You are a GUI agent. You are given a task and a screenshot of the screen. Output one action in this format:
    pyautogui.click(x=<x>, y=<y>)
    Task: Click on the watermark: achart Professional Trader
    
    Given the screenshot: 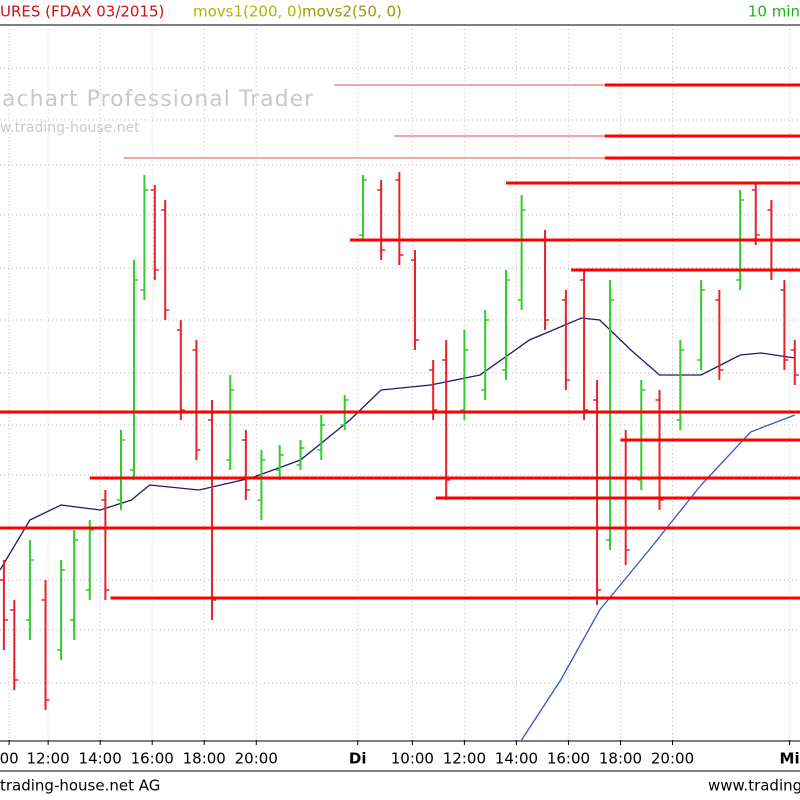 What is the action you would take?
    pyautogui.click(x=158, y=99)
    